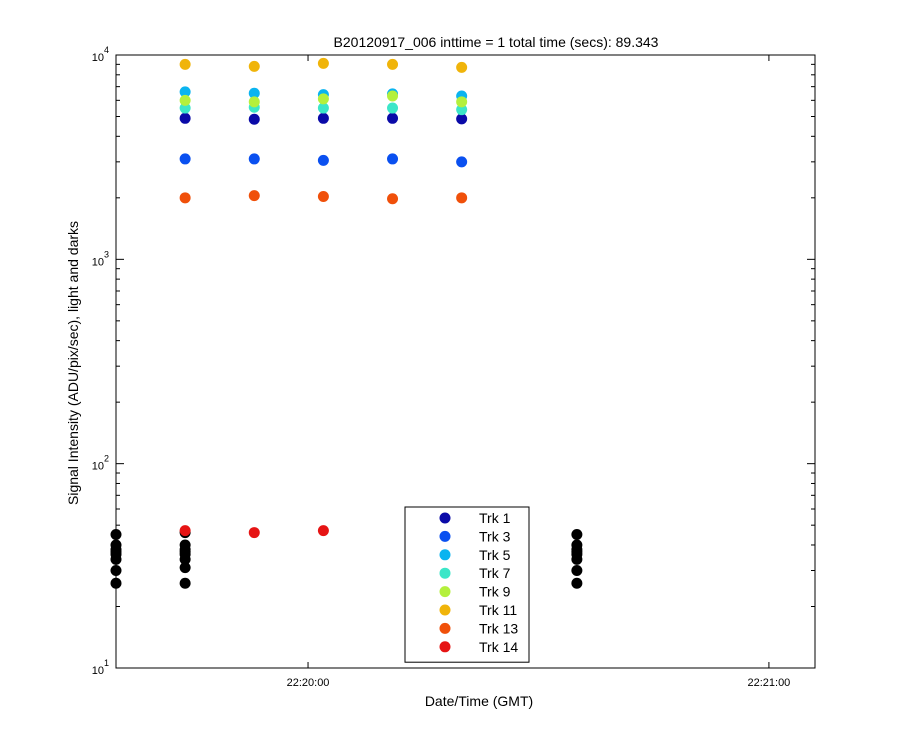 This screenshot has width=900, height=755. Describe the element at coordinates (308, 683) in the screenshot. I see `x-tick-label: 22:20:00` at that location.